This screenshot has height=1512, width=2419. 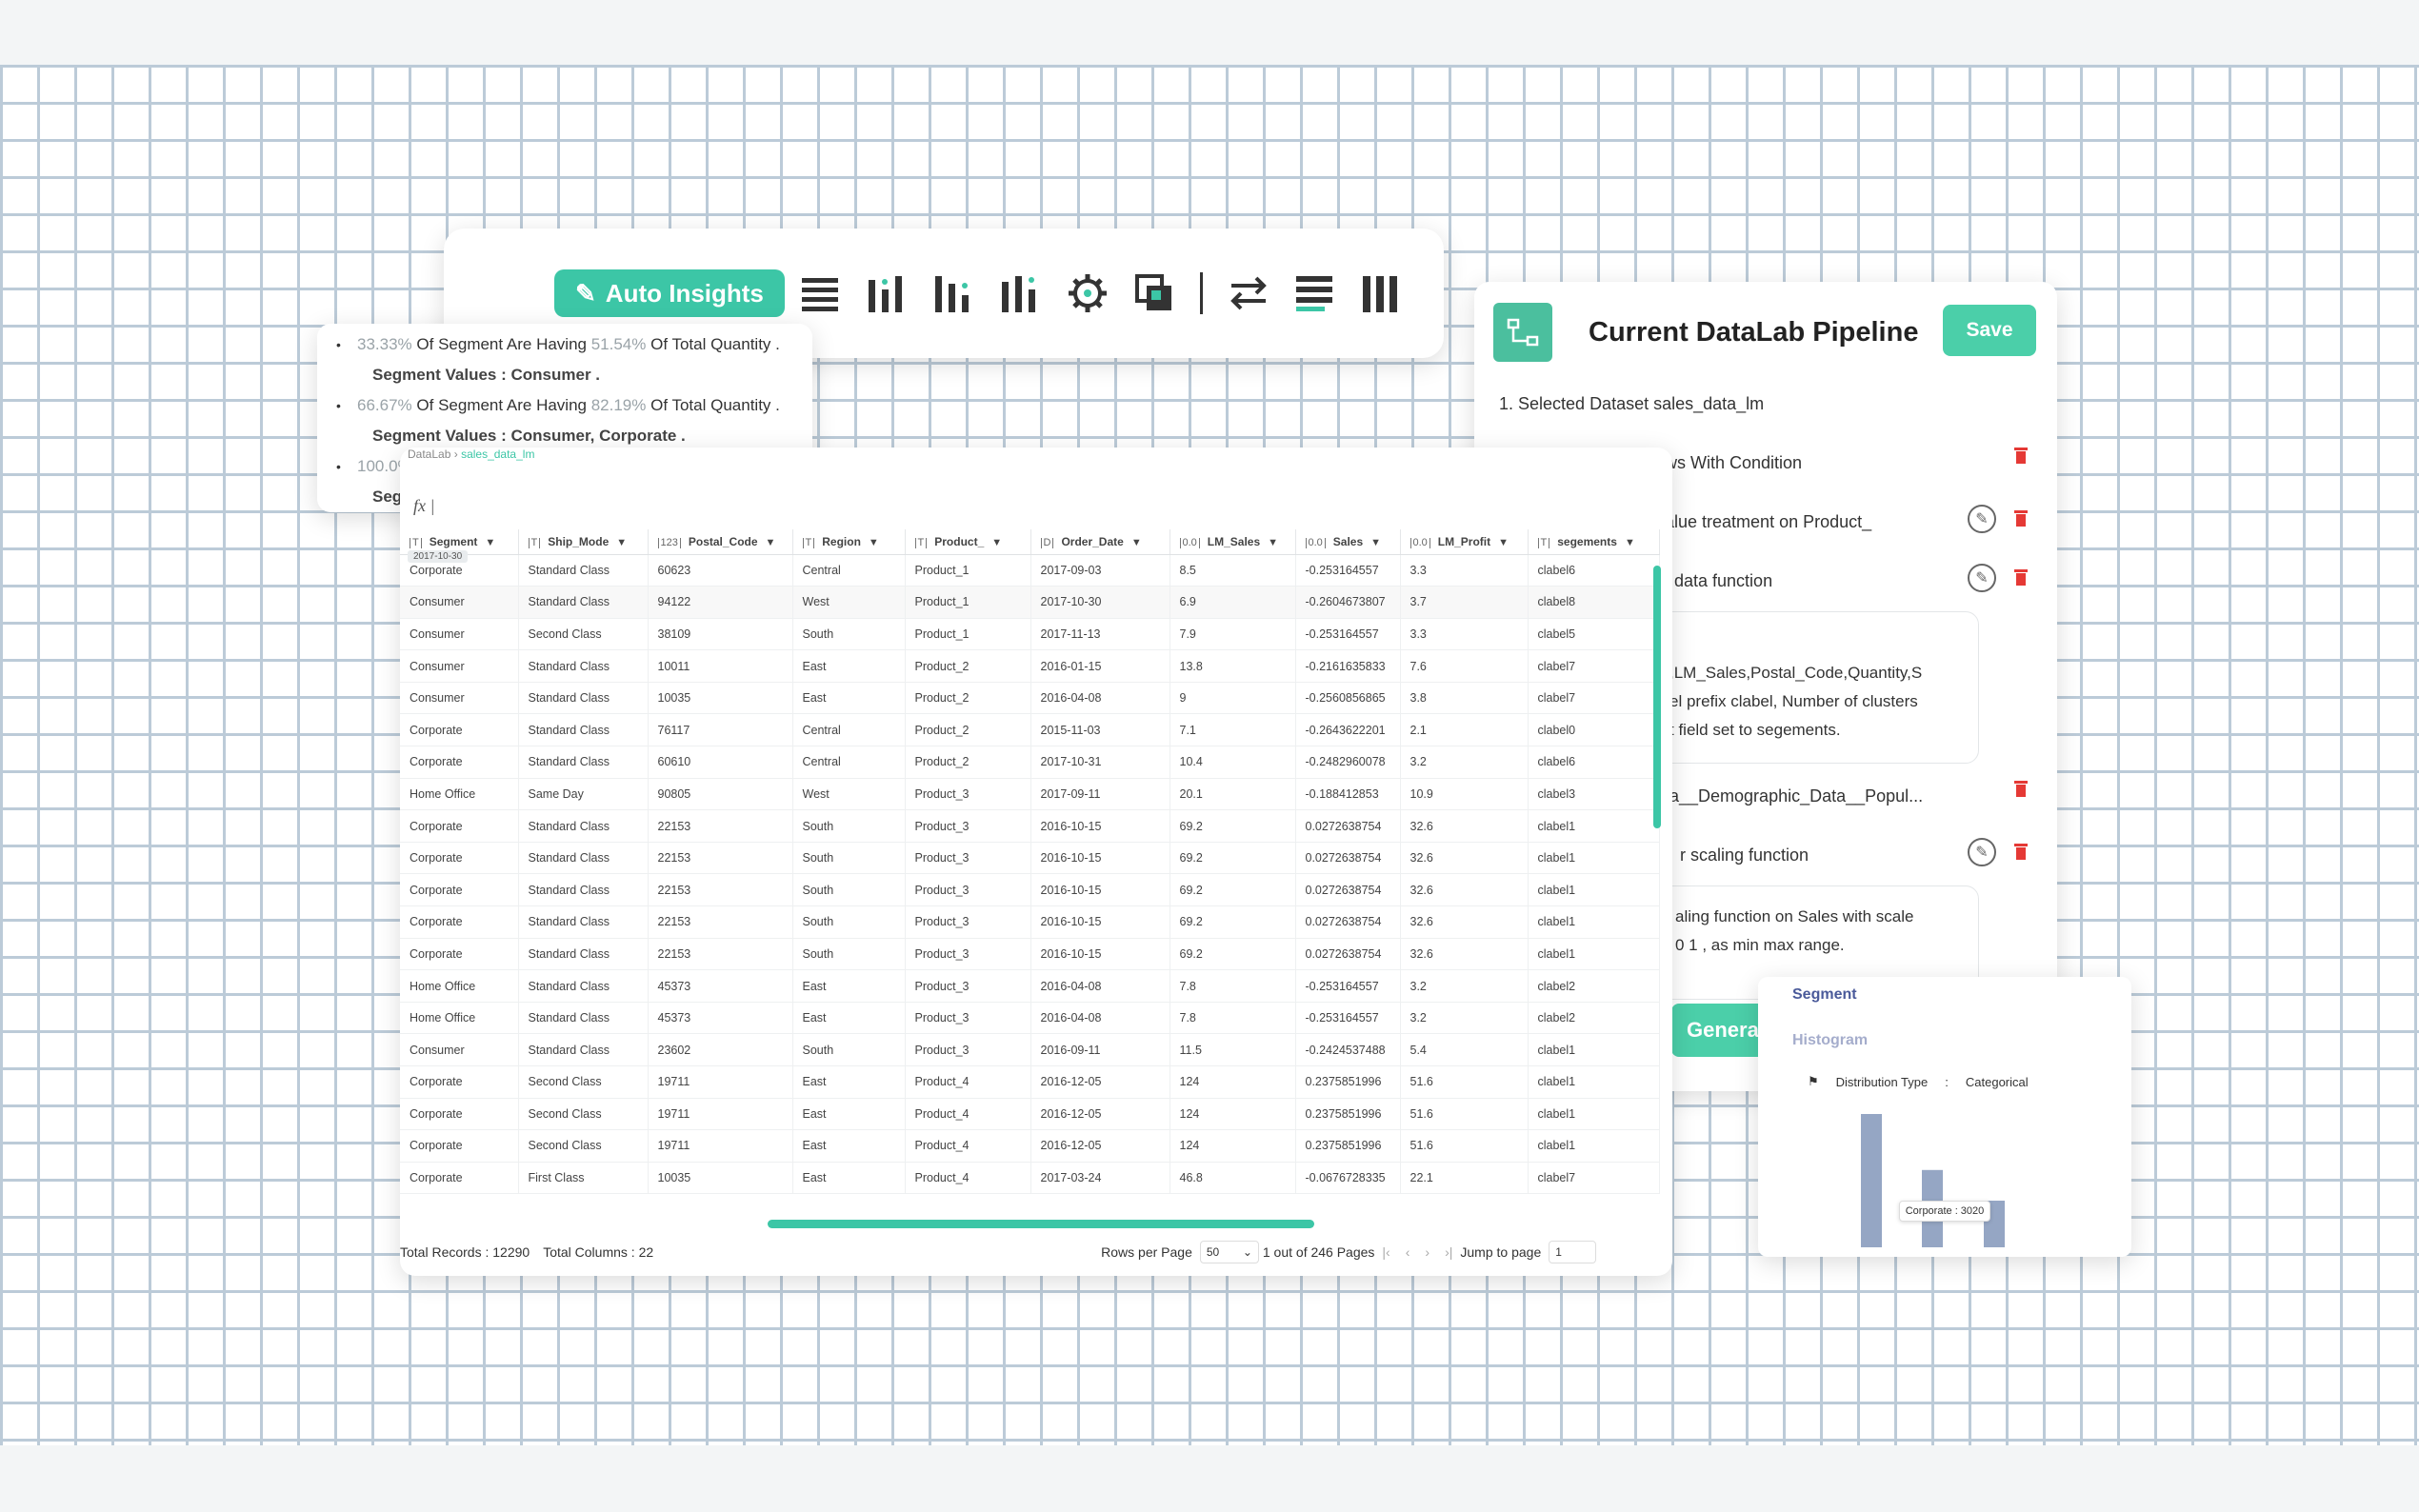 What do you see at coordinates (1100, 698) in the screenshot?
I see `table-cell: 2016-04-08` at bounding box center [1100, 698].